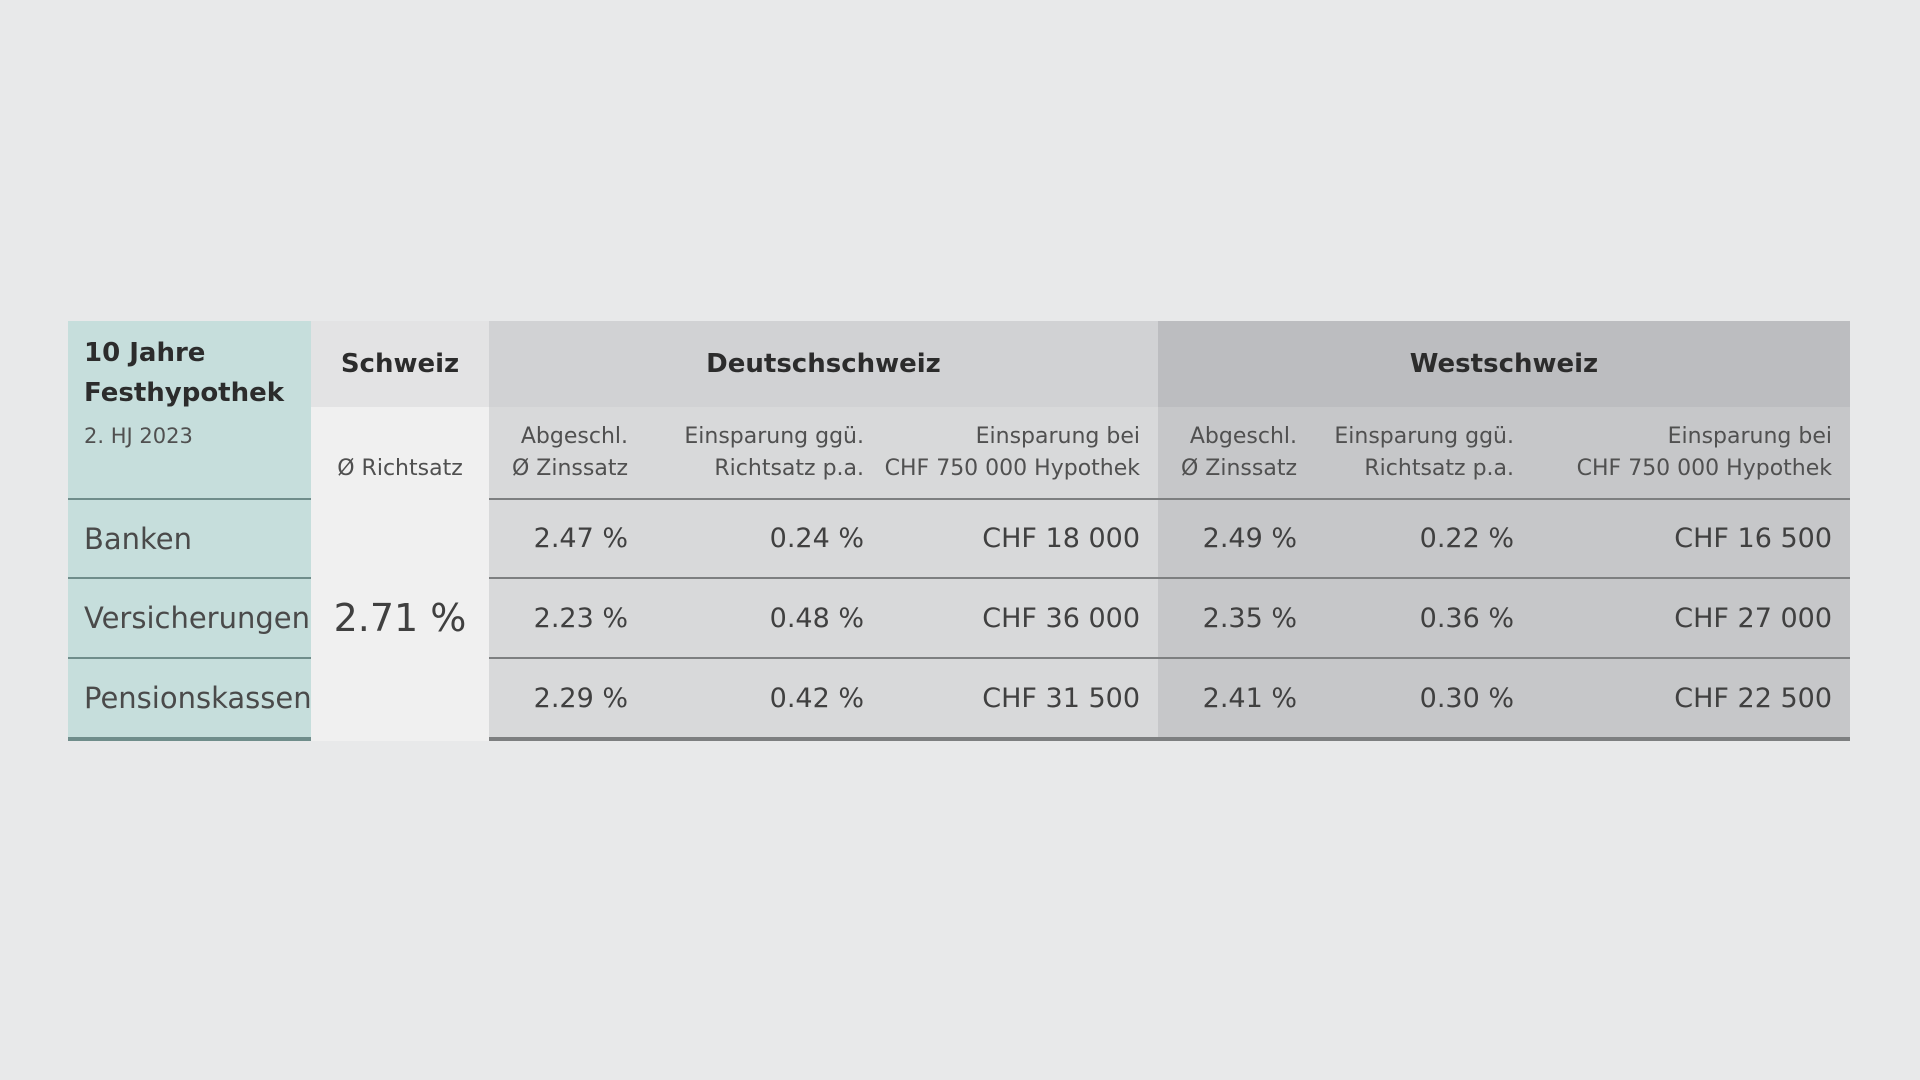 The image size is (1920, 1080). I want to click on table-cell: CHF 22 500, so click(1691, 697).